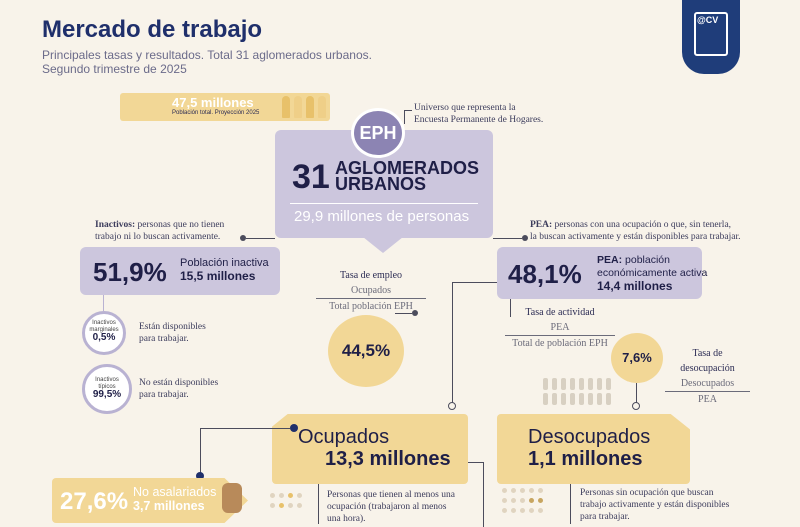 This screenshot has height=527, width=800. What do you see at coordinates (232, 498) in the screenshot?
I see `worker-icon` at bounding box center [232, 498].